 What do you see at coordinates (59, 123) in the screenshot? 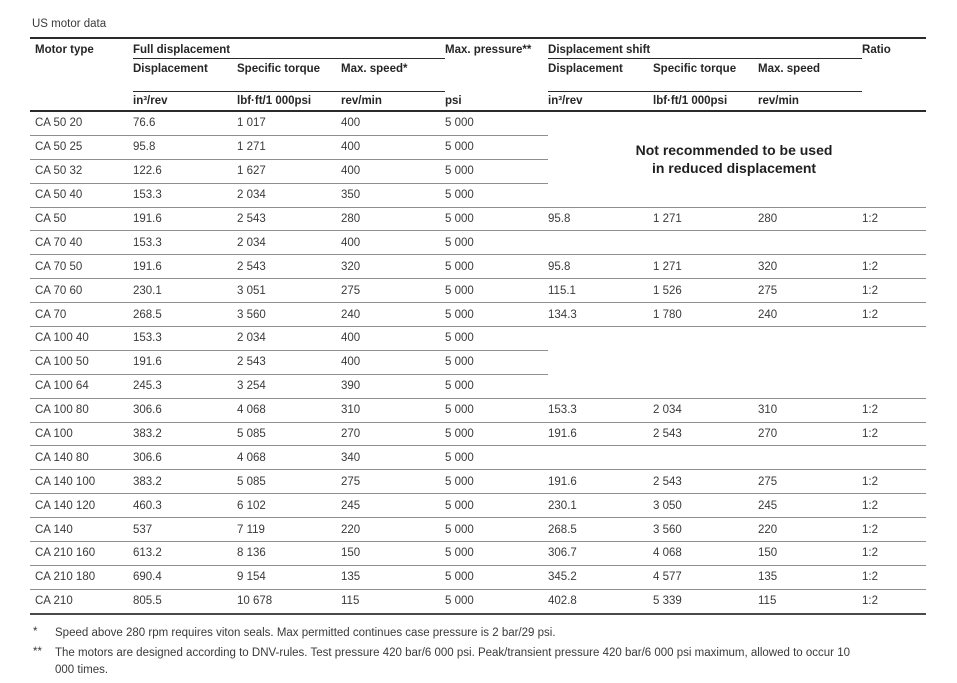
I see `cell-motor-type: CA 50 20` at bounding box center [59, 123].